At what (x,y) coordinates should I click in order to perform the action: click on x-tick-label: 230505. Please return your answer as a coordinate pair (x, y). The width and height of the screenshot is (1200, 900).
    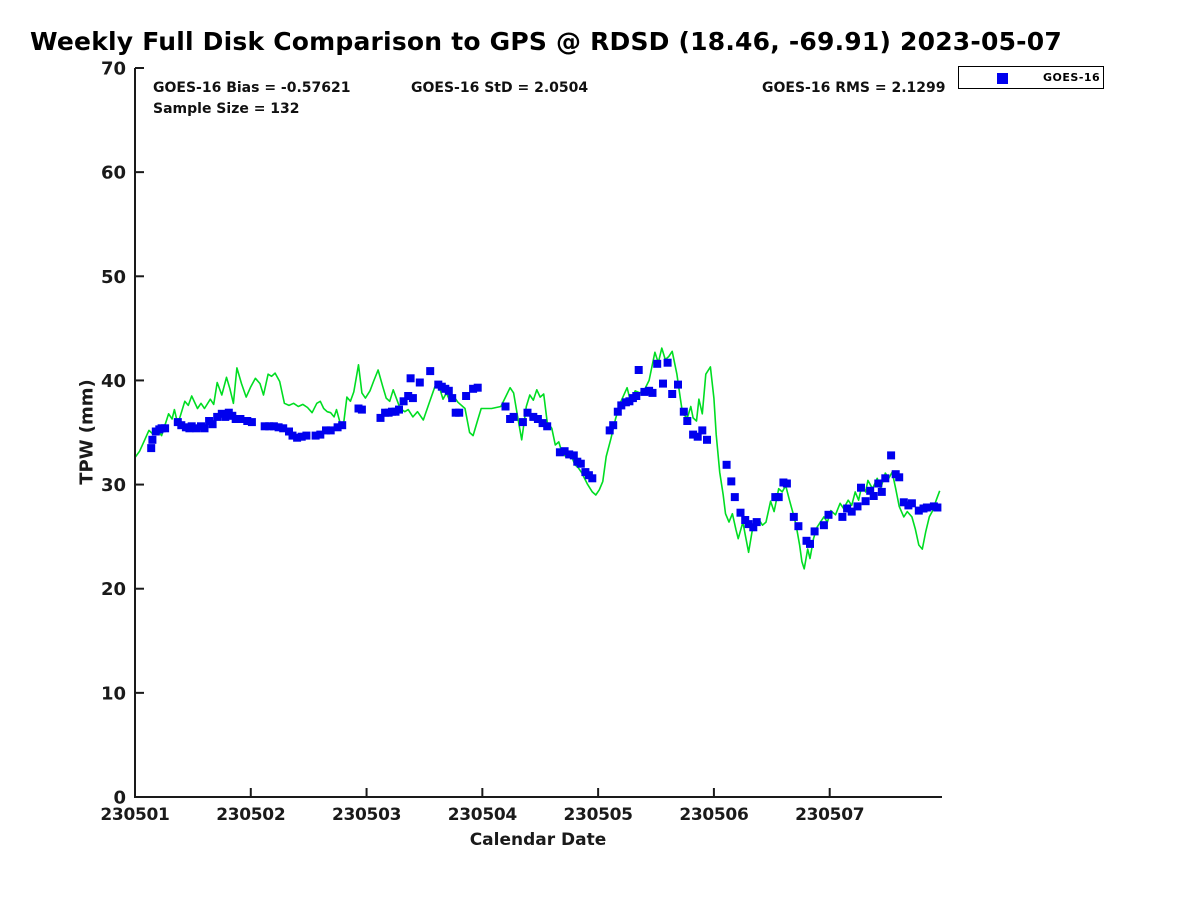
    Looking at the image, I should click on (598, 815).